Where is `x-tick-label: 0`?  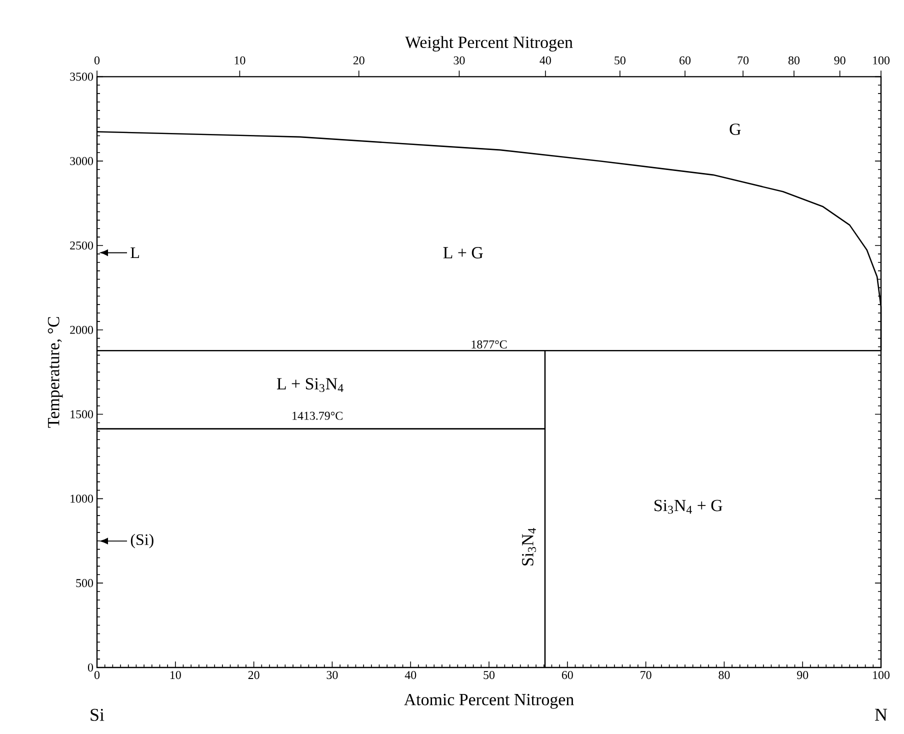
x-tick-label: 0 is located at coordinates (97, 675).